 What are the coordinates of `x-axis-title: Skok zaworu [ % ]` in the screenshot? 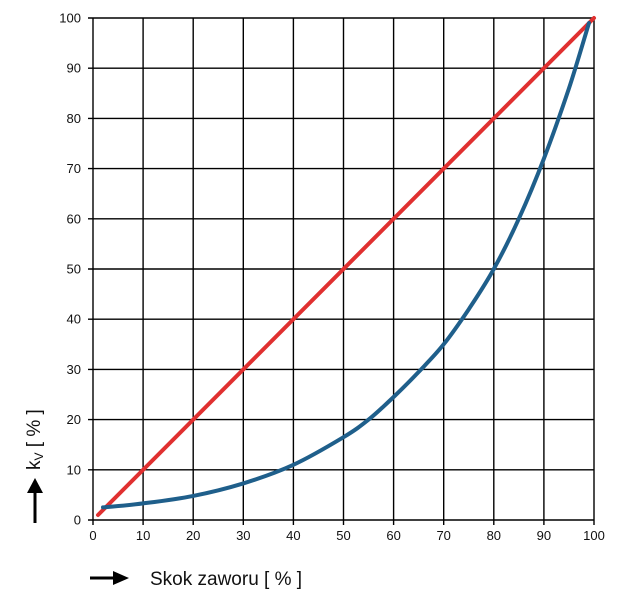 It's located at (226, 579).